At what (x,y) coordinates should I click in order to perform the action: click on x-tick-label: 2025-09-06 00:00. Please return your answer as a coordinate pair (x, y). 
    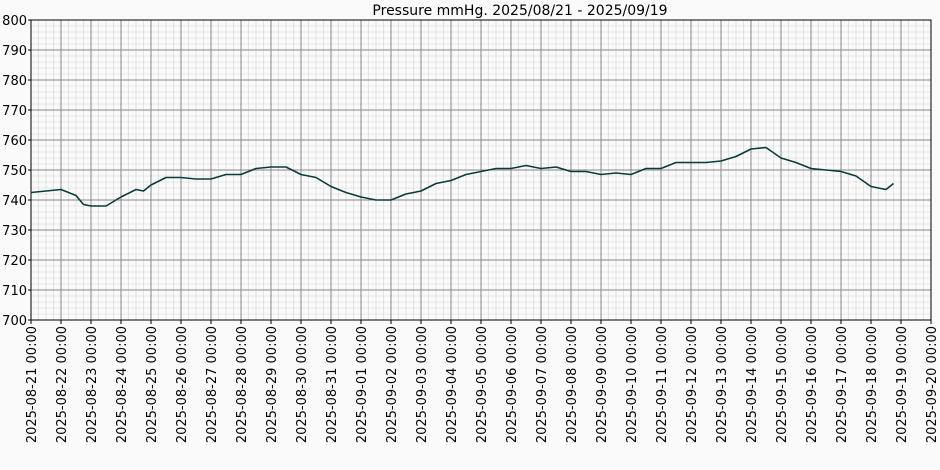
    Looking at the image, I should click on (512, 384).